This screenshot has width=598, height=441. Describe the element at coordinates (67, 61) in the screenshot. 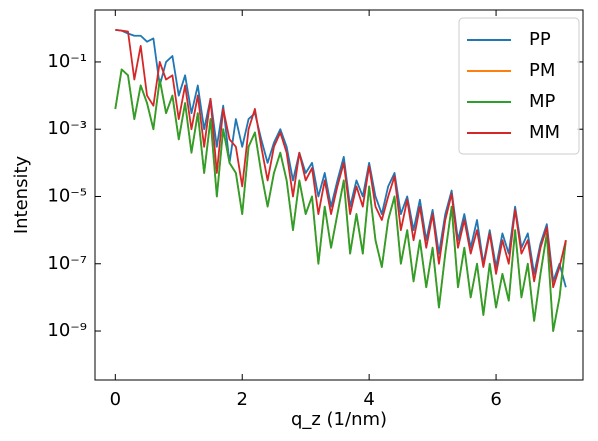

I see `y-tick-label: 10⁻¹` at that location.